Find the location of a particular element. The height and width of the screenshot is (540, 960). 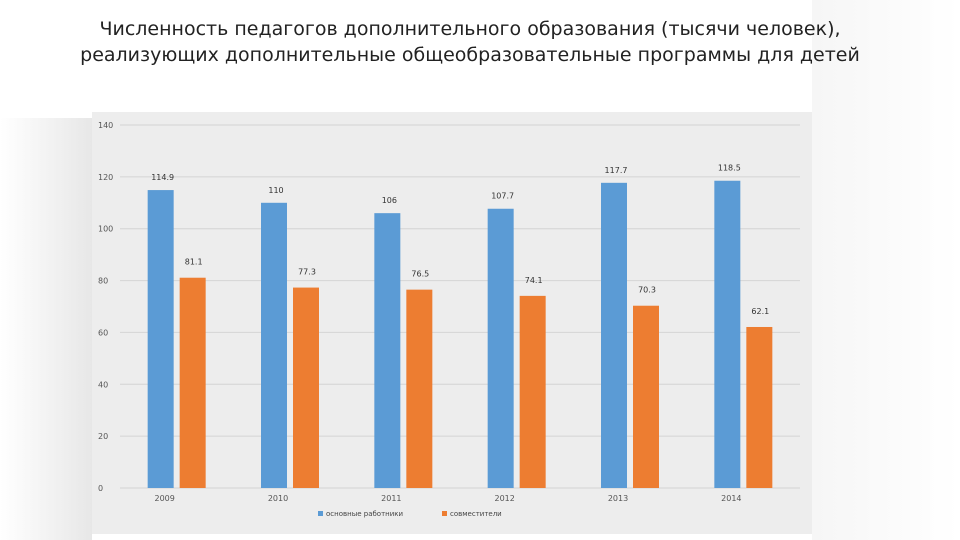

data-label: 74.1 is located at coordinates (534, 280).